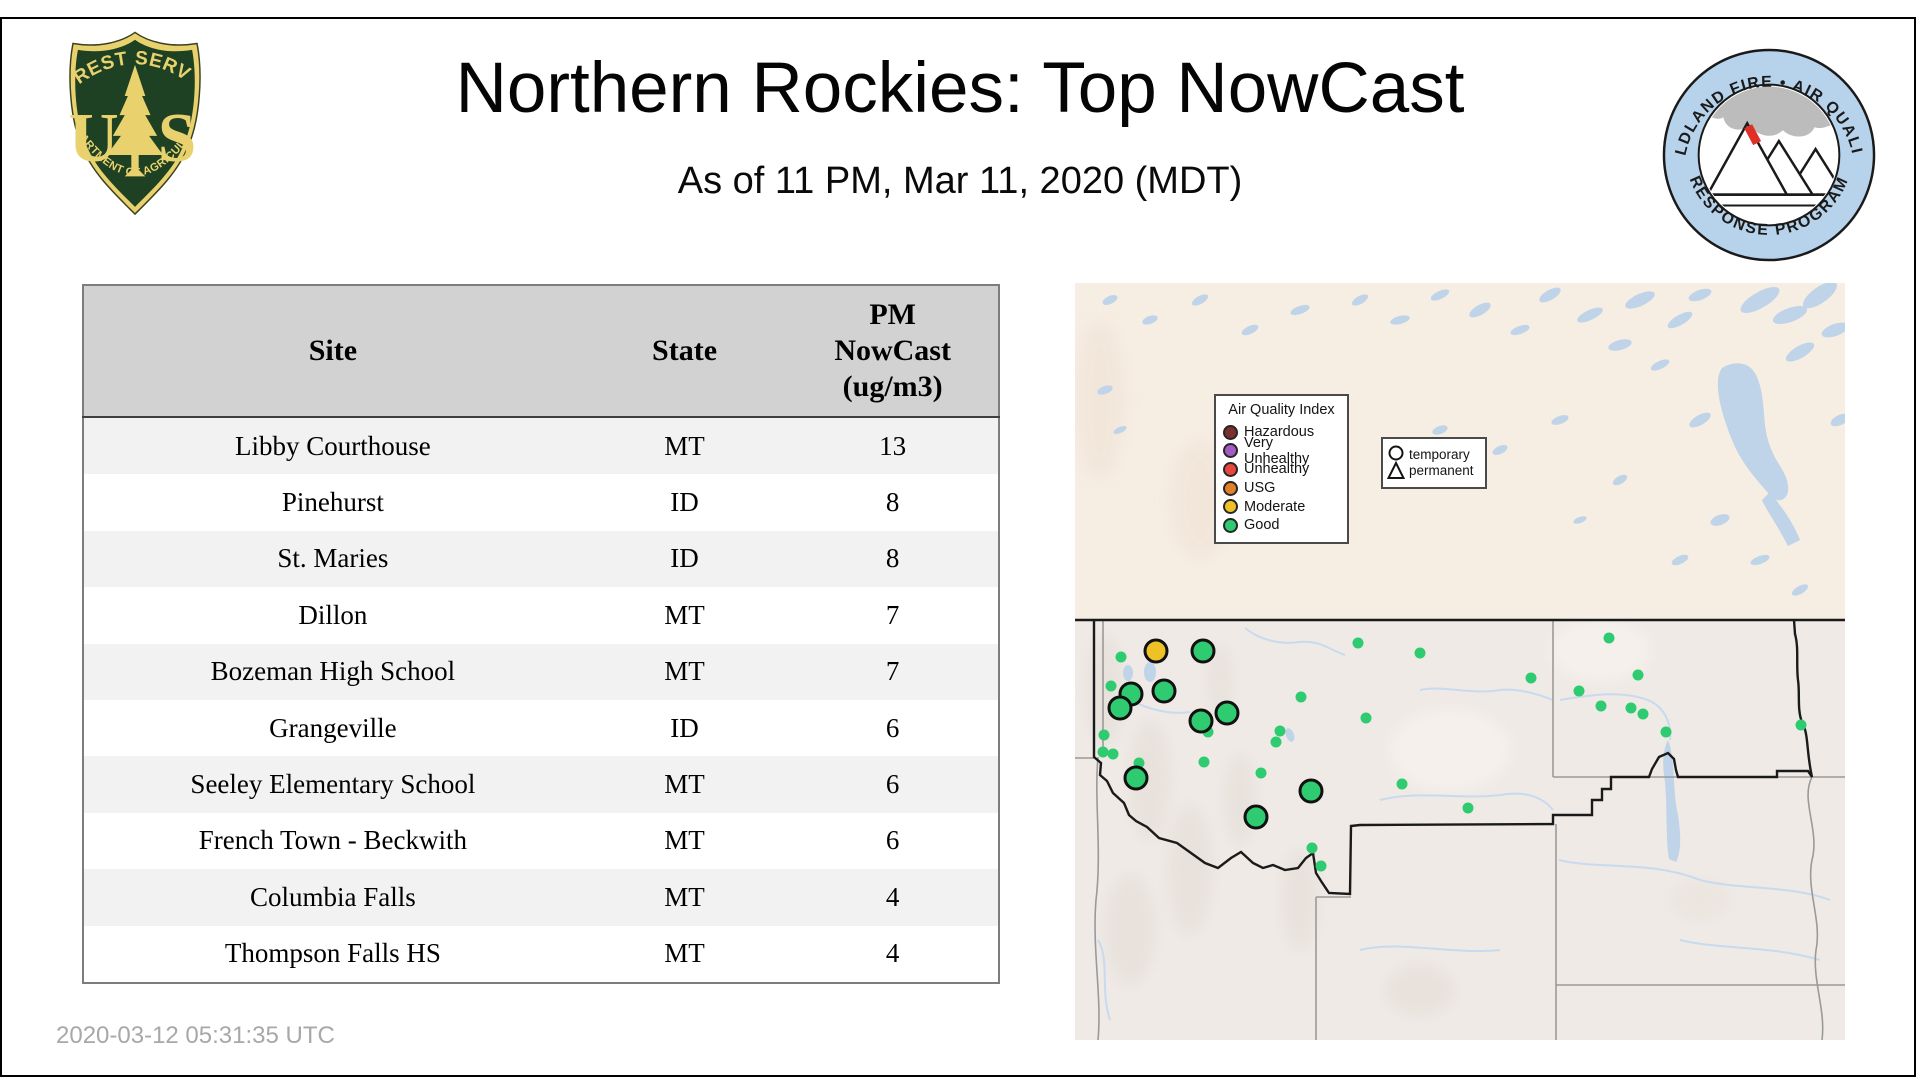 The height and width of the screenshot is (1080, 1920). I want to click on value-cell: 13, so click(893, 445).